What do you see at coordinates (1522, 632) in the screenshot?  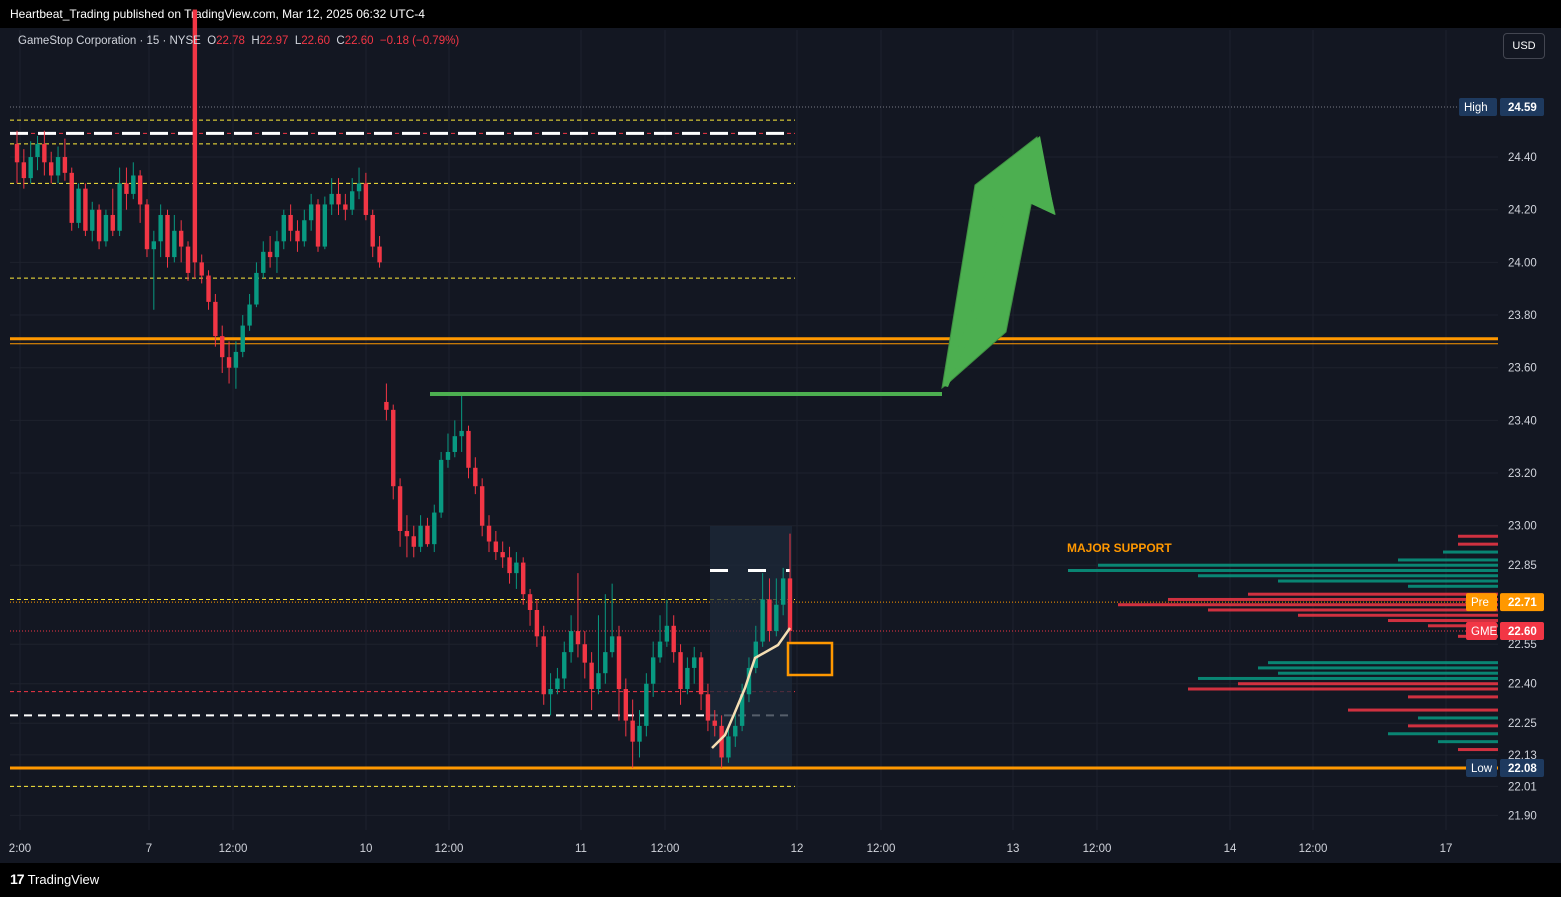 I see `price-tag-value: 22.60` at bounding box center [1522, 632].